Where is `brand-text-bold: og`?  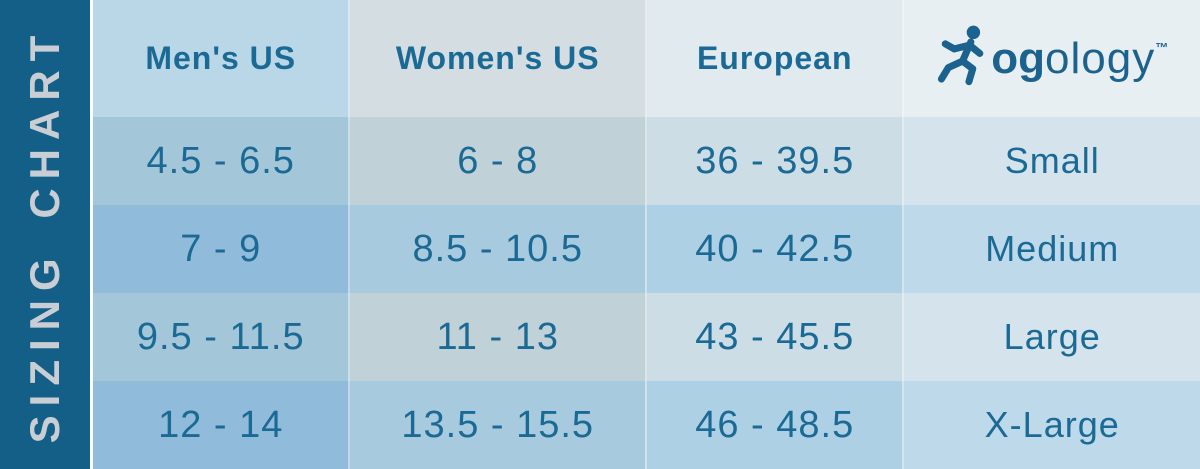 brand-text-bold: og is located at coordinates (1018, 58).